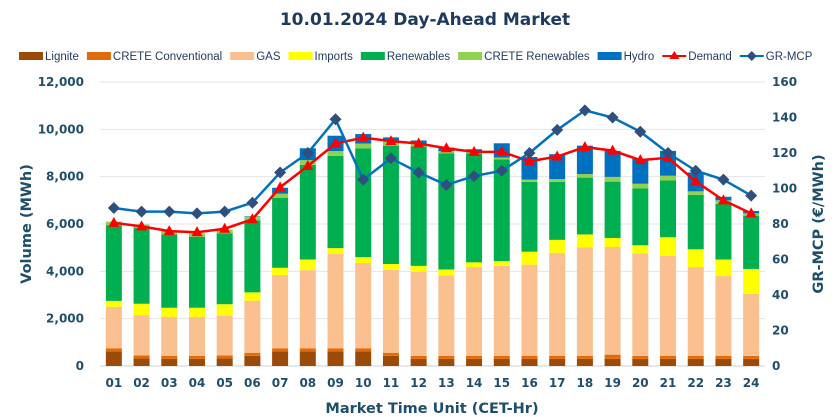 This screenshot has height=417, width=835. Describe the element at coordinates (300, 56) in the screenshot. I see `legend-swatch-imports` at that location.